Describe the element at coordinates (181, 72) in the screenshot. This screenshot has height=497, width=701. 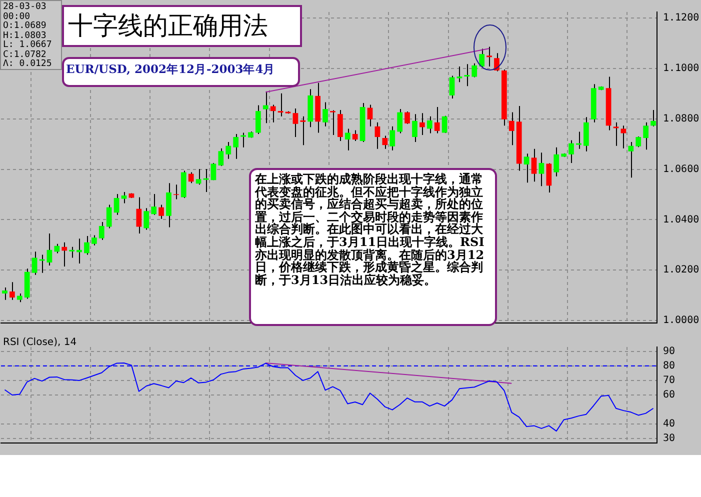
I see `text: EUR/USD, 2002年12月-2003年4月` at that location.